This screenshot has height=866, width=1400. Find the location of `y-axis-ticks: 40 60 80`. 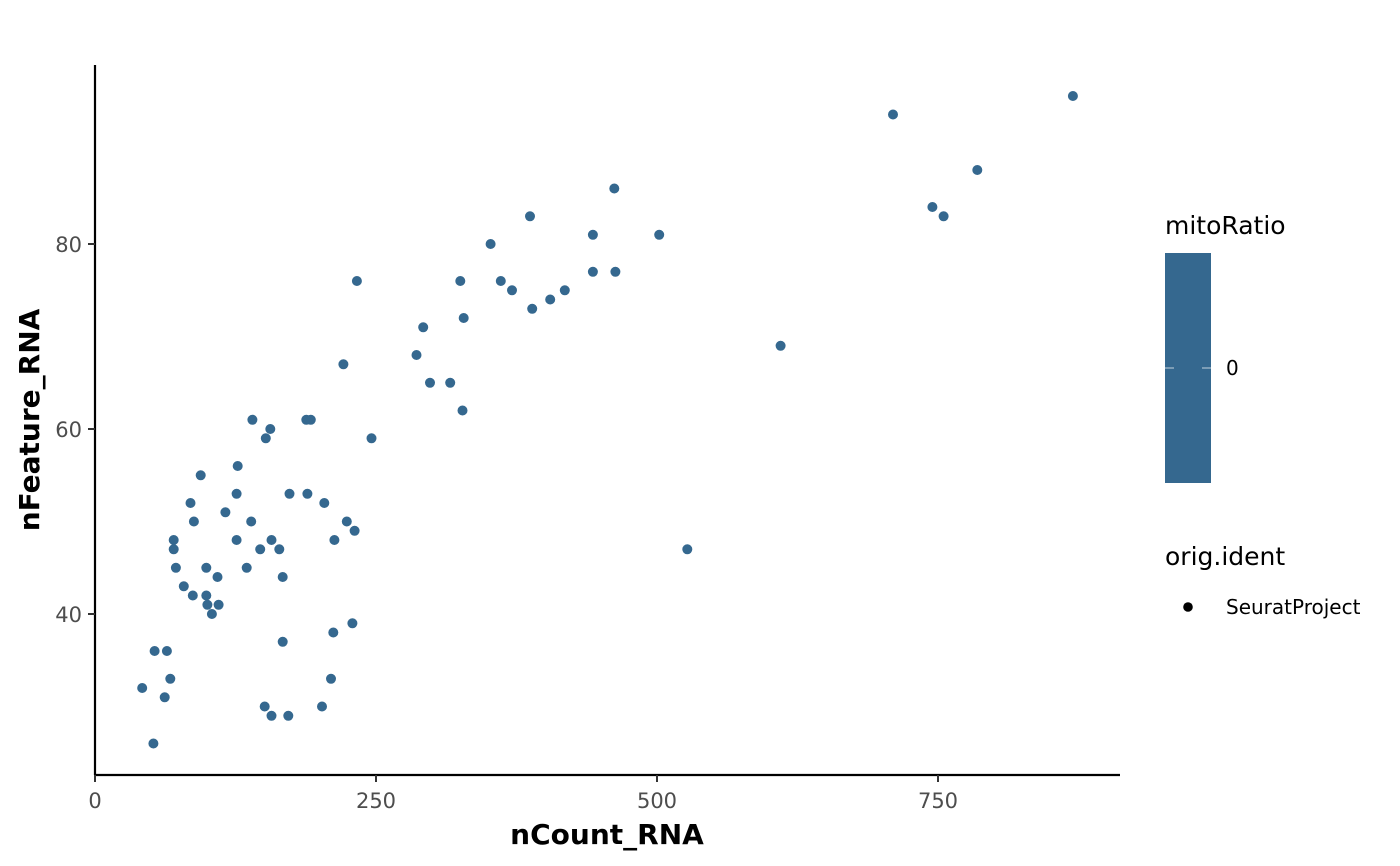

y-axis-ticks: 40 60 80 is located at coordinates (75, 430).